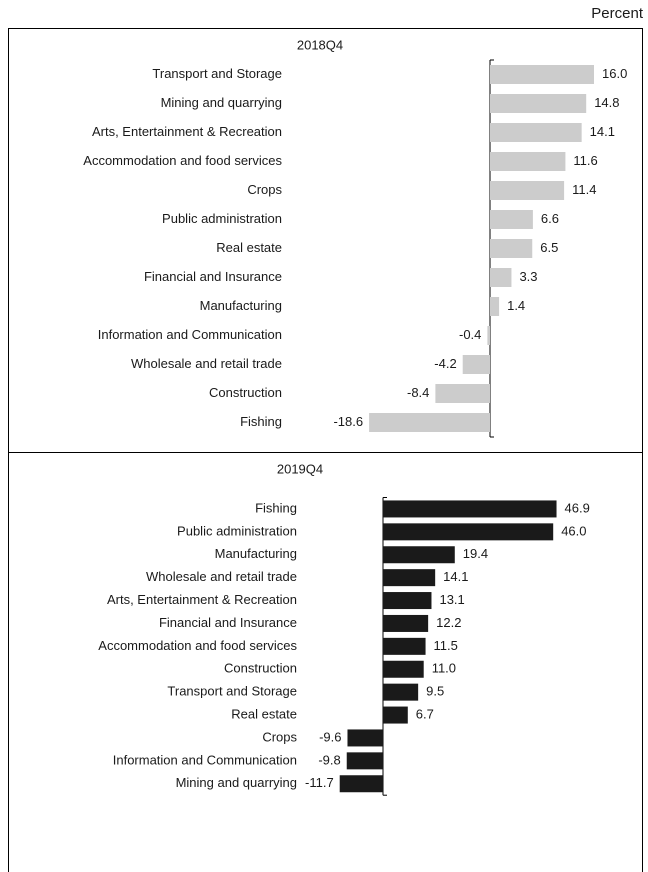 The image size is (648, 872). What do you see at coordinates (435, 691) in the screenshot?
I see `value-label: 9.5` at bounding box center [435, 691].